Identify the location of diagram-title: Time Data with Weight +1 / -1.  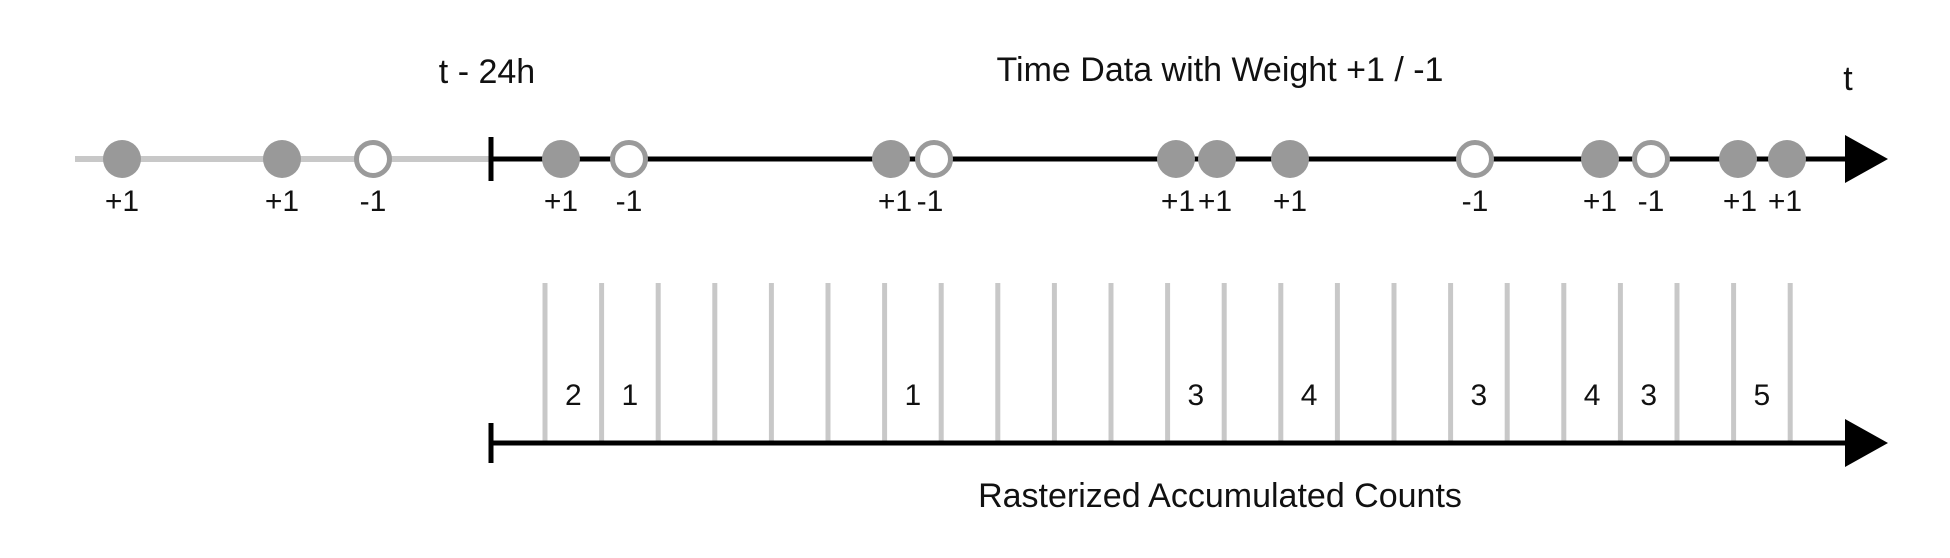
(1220, 70).